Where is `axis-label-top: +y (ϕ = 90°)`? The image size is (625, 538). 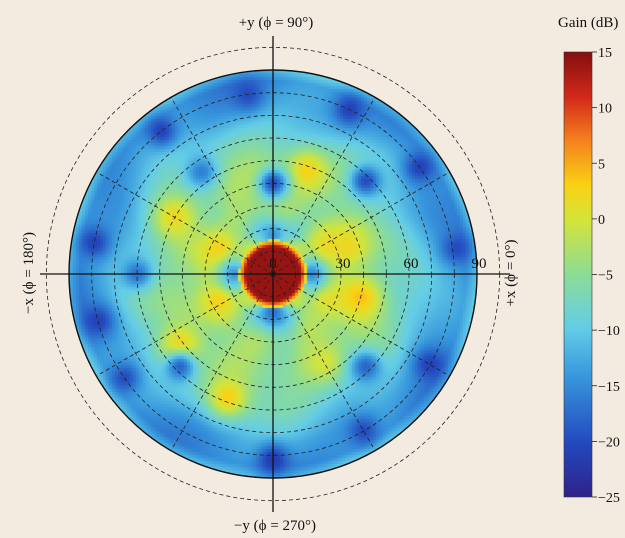 axis-label-top: +y (ϕ = 90°) is located at coordinates (276, 23).